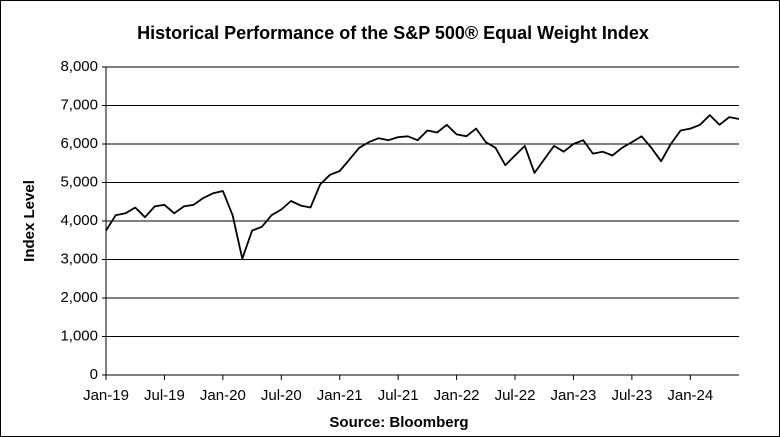 The image size is (780, 437). Describe the element at coordinates (574, 395) in the screenshot. I see `x-tick-label: Jan-23` at that location.